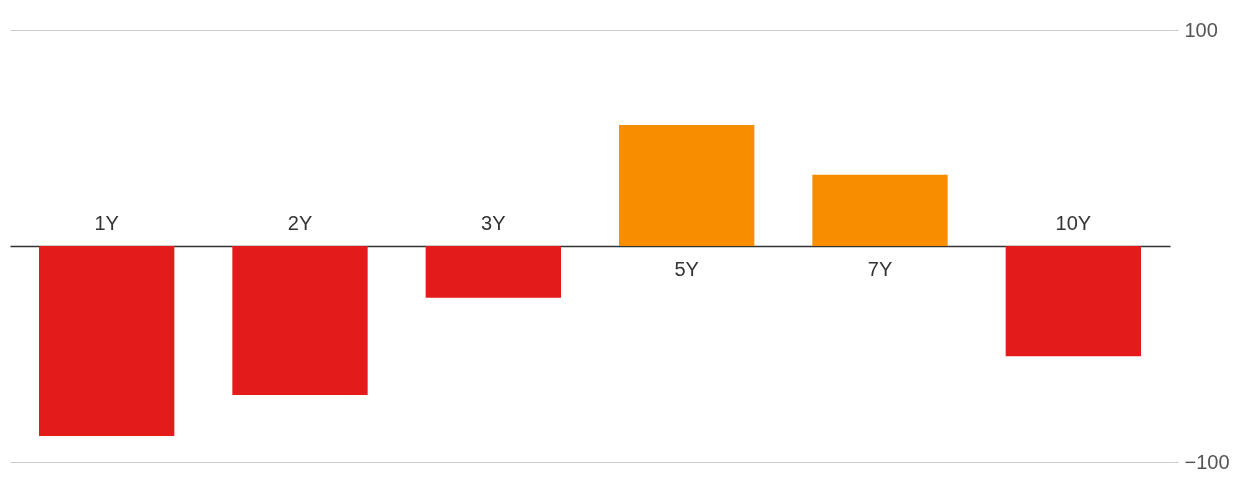 This screenshot has height=481, width=1249. What do you see at coordinates (880, 269) in the screenshot?
I see `x-tick-label: 7Y` at bounding box center [880, 269].